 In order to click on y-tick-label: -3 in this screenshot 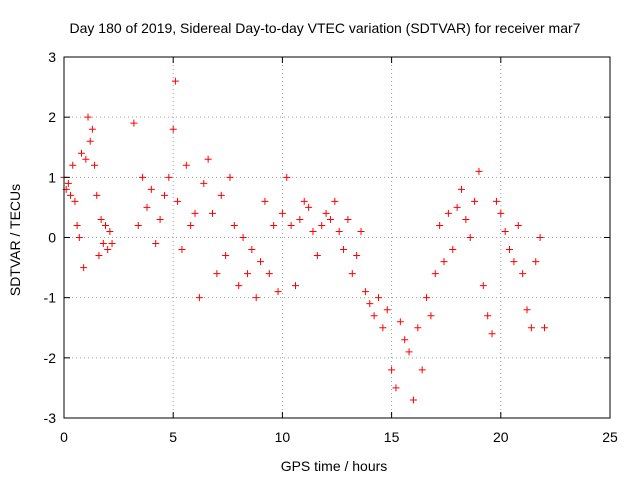, I will do `click(50, 418)`.